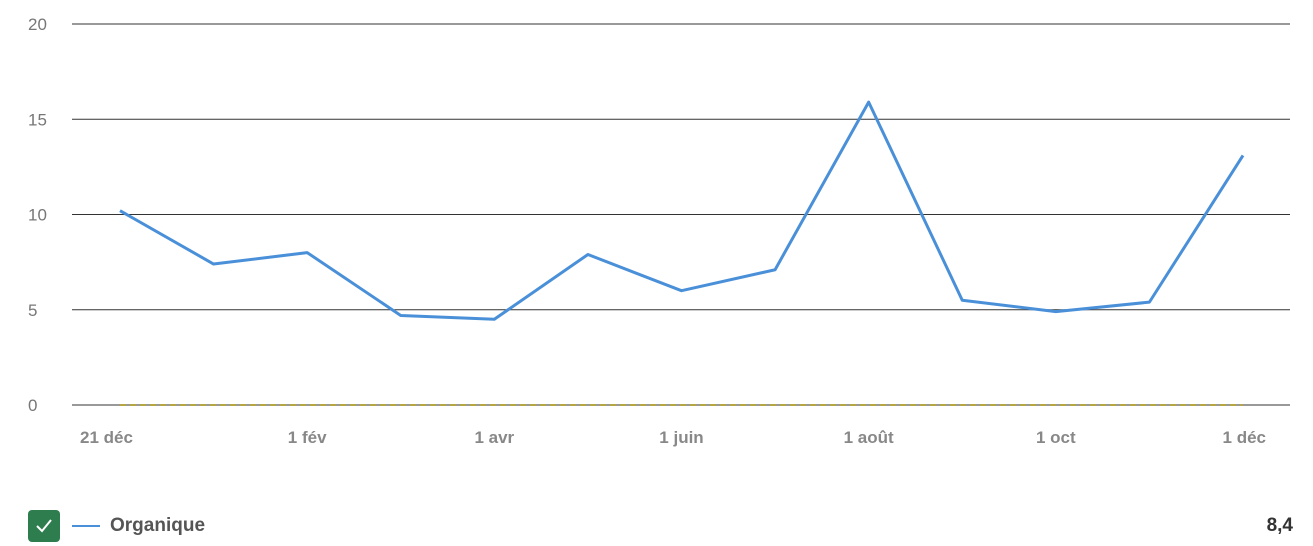  Describe the element at coordinates (660, 526) in the screenshot. I see `legend: Organique 8,4` at that location.